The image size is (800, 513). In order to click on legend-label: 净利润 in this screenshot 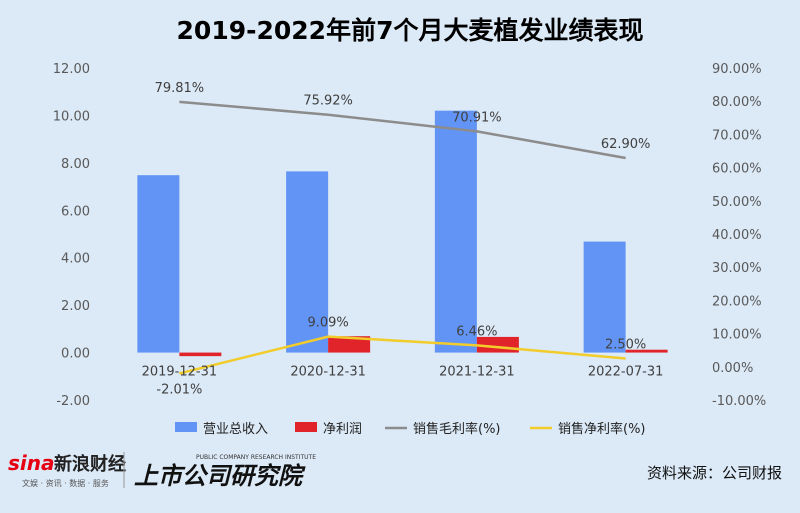, I will do `click(342, 429)`.